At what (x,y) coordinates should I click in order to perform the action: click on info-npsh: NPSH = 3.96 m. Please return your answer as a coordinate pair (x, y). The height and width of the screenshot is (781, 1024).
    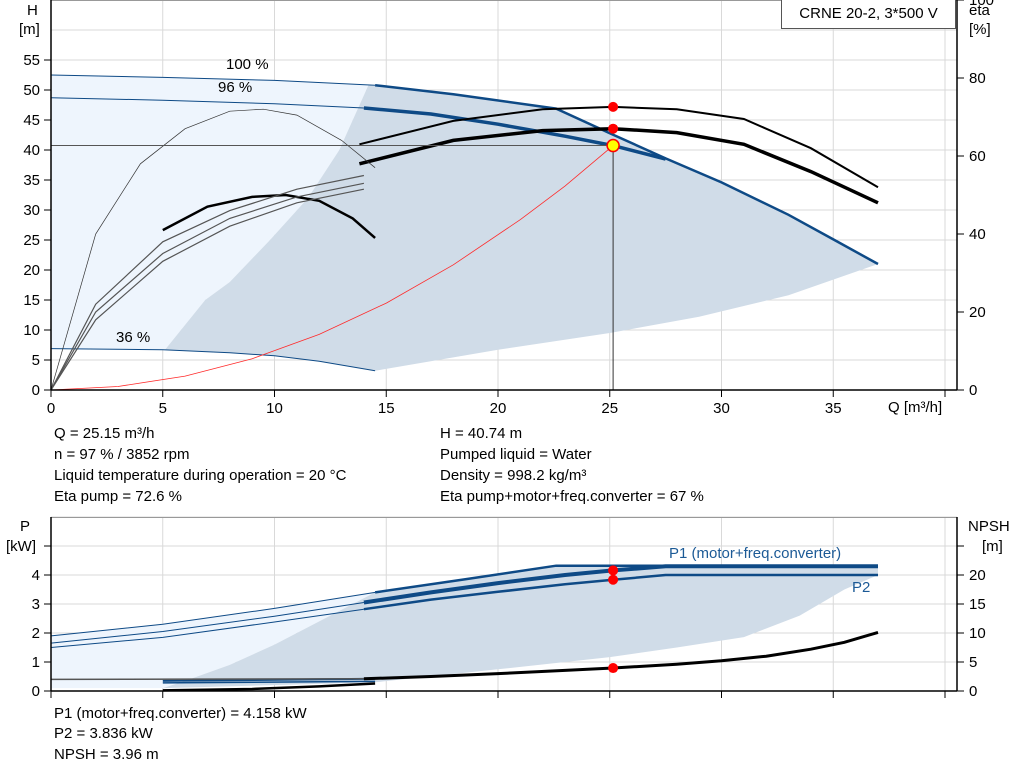
    Looking at the image, I should click on (106, 754).